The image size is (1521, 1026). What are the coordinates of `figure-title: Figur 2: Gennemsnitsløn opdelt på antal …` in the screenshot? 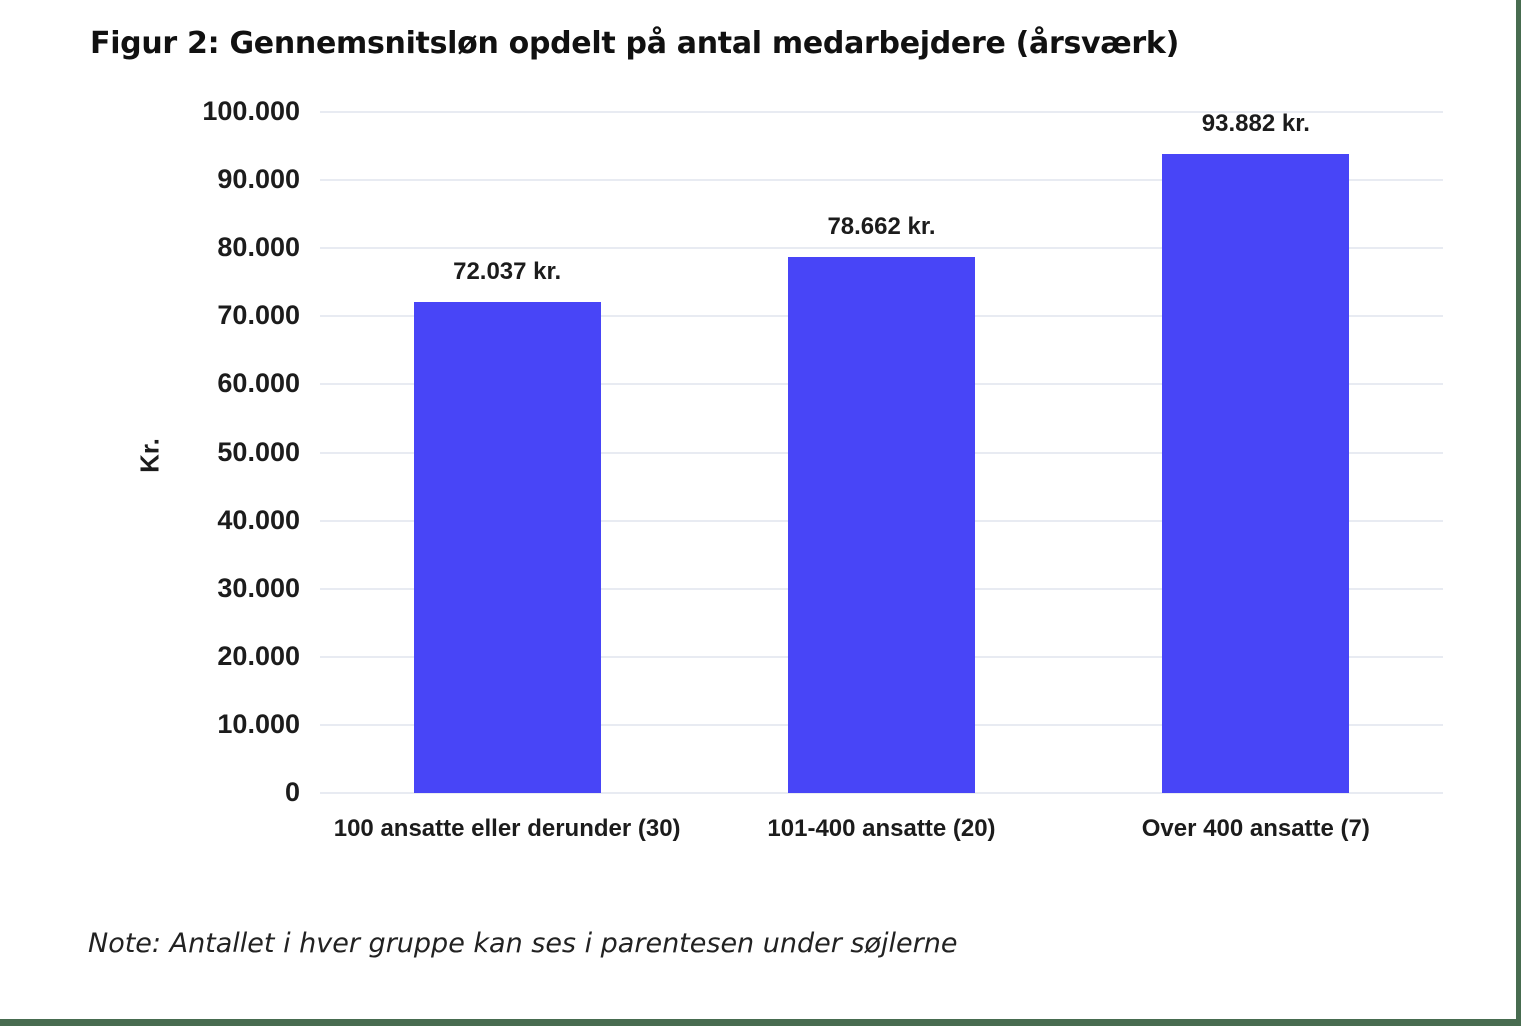 It's located at (634, 43).